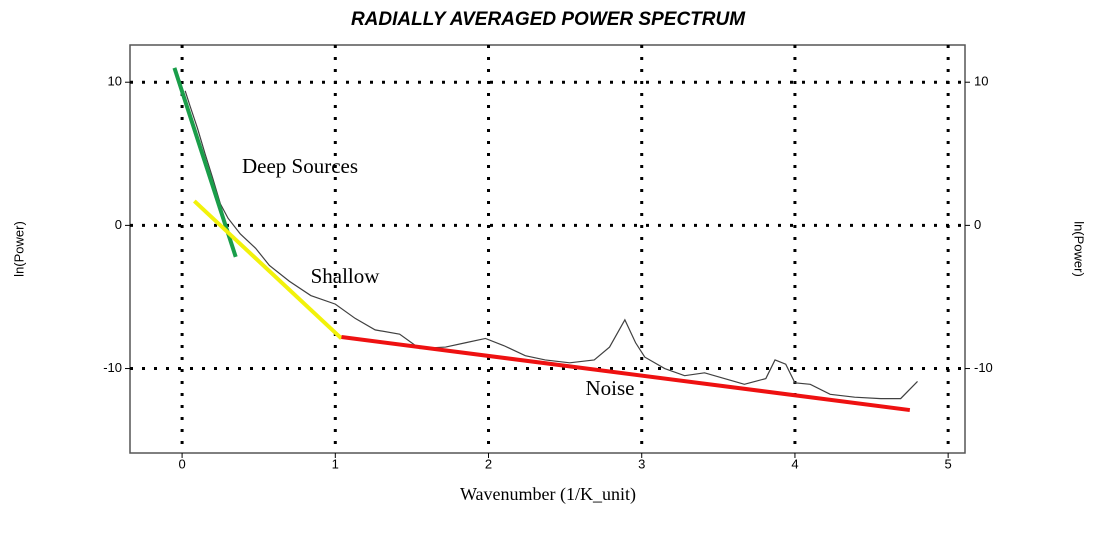  Describe the element at coordinates (300, 166) in the screenshot. I see `annotation: Deep Sources` at that location.